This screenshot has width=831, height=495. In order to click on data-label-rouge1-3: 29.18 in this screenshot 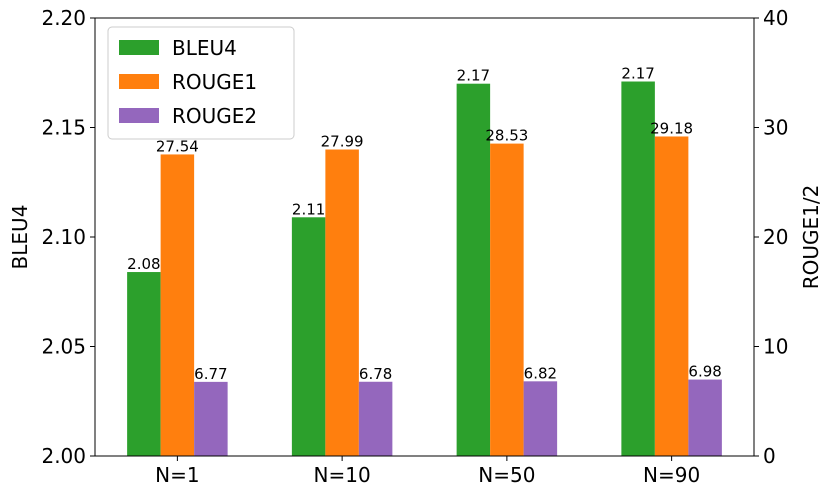, I will do `click(671, 128)`.